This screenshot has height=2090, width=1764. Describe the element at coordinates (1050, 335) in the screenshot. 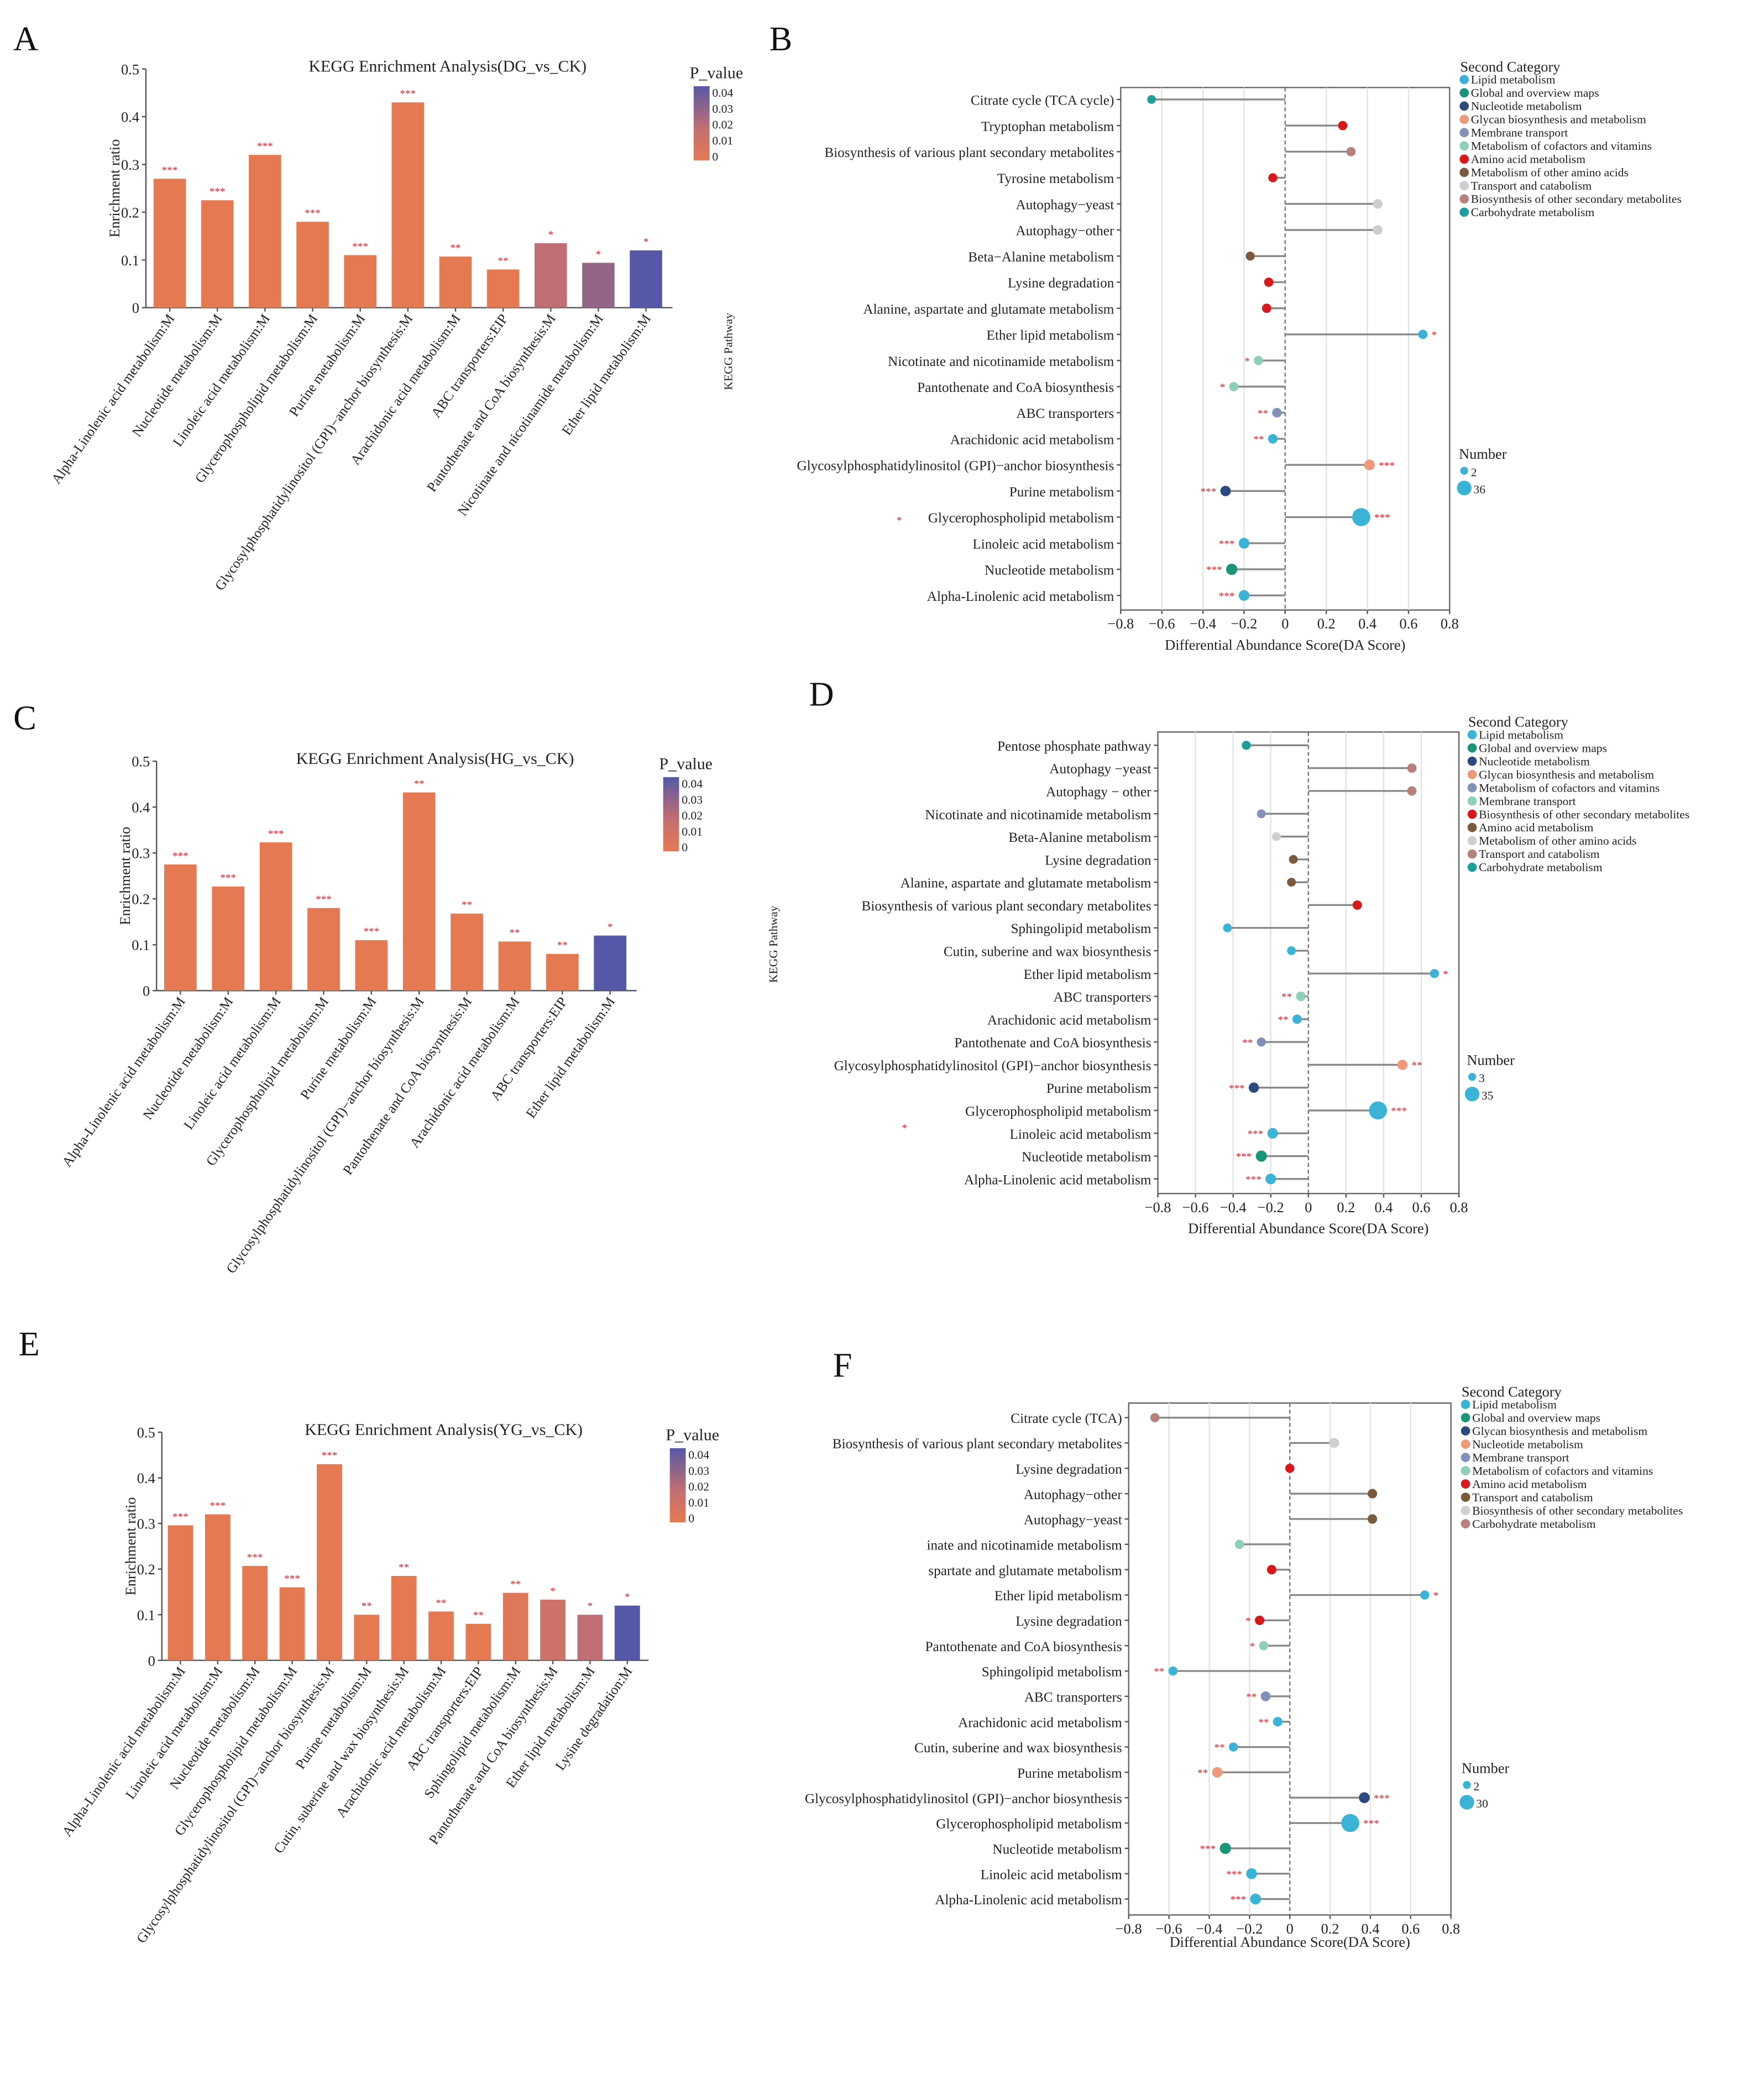

I see `pathway-label: Ether lipid metabolism` at that location.